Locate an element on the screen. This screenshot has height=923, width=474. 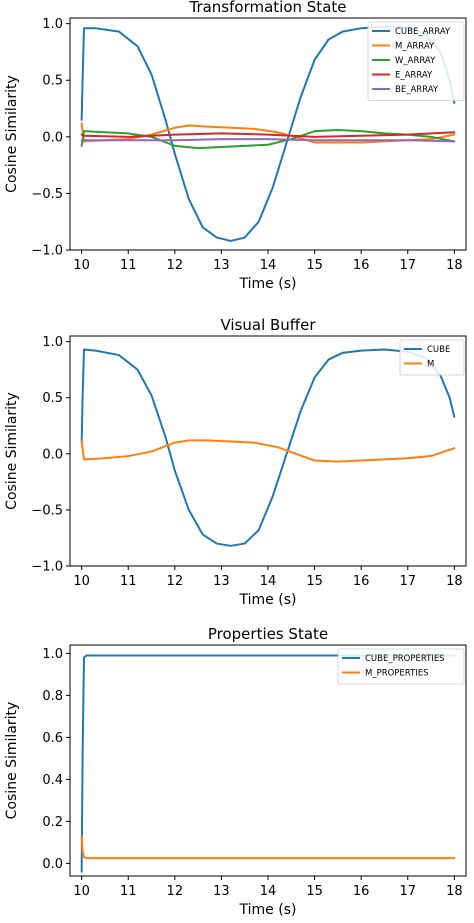
series-line-w-array is located at coordinates (268, 139).